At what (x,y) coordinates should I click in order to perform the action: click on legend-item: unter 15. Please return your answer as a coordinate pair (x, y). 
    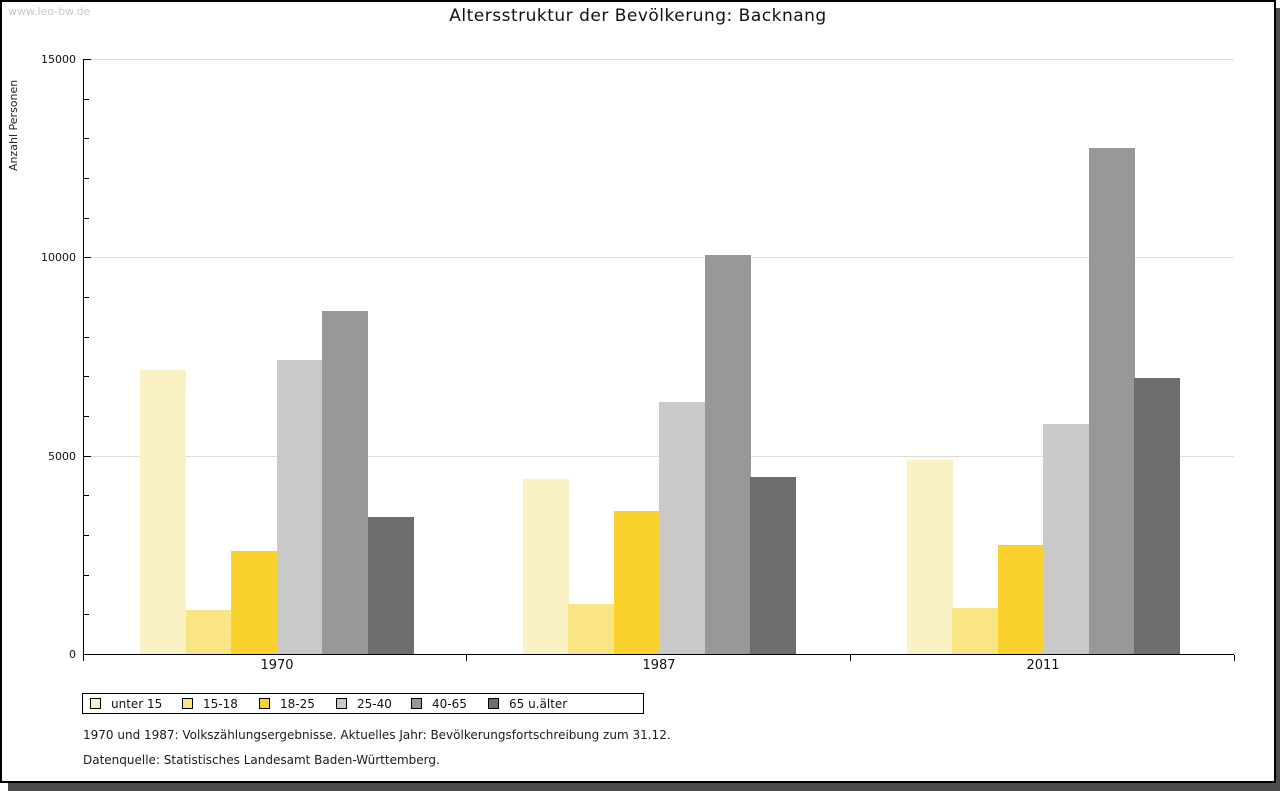
    Looking at the image, I should click on (136, 704).